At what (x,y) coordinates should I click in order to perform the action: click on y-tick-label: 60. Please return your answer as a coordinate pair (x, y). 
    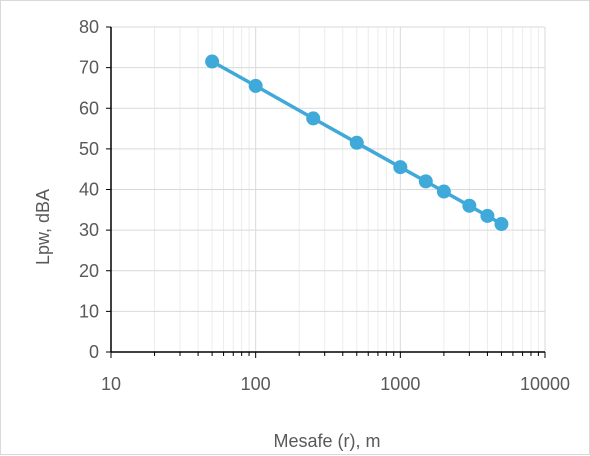
    Looking at the image, I should click on (89, 108).